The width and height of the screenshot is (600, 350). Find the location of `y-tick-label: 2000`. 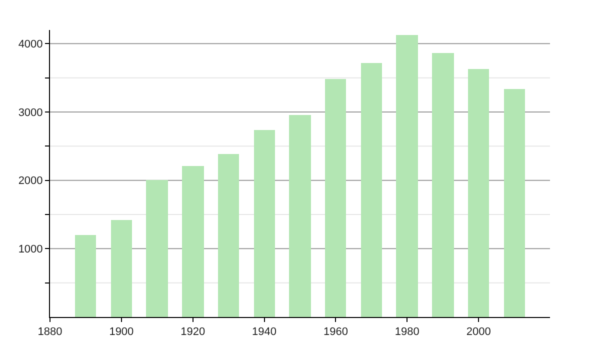

y-tick-label: 2000 is located at coordinates (30, 181).